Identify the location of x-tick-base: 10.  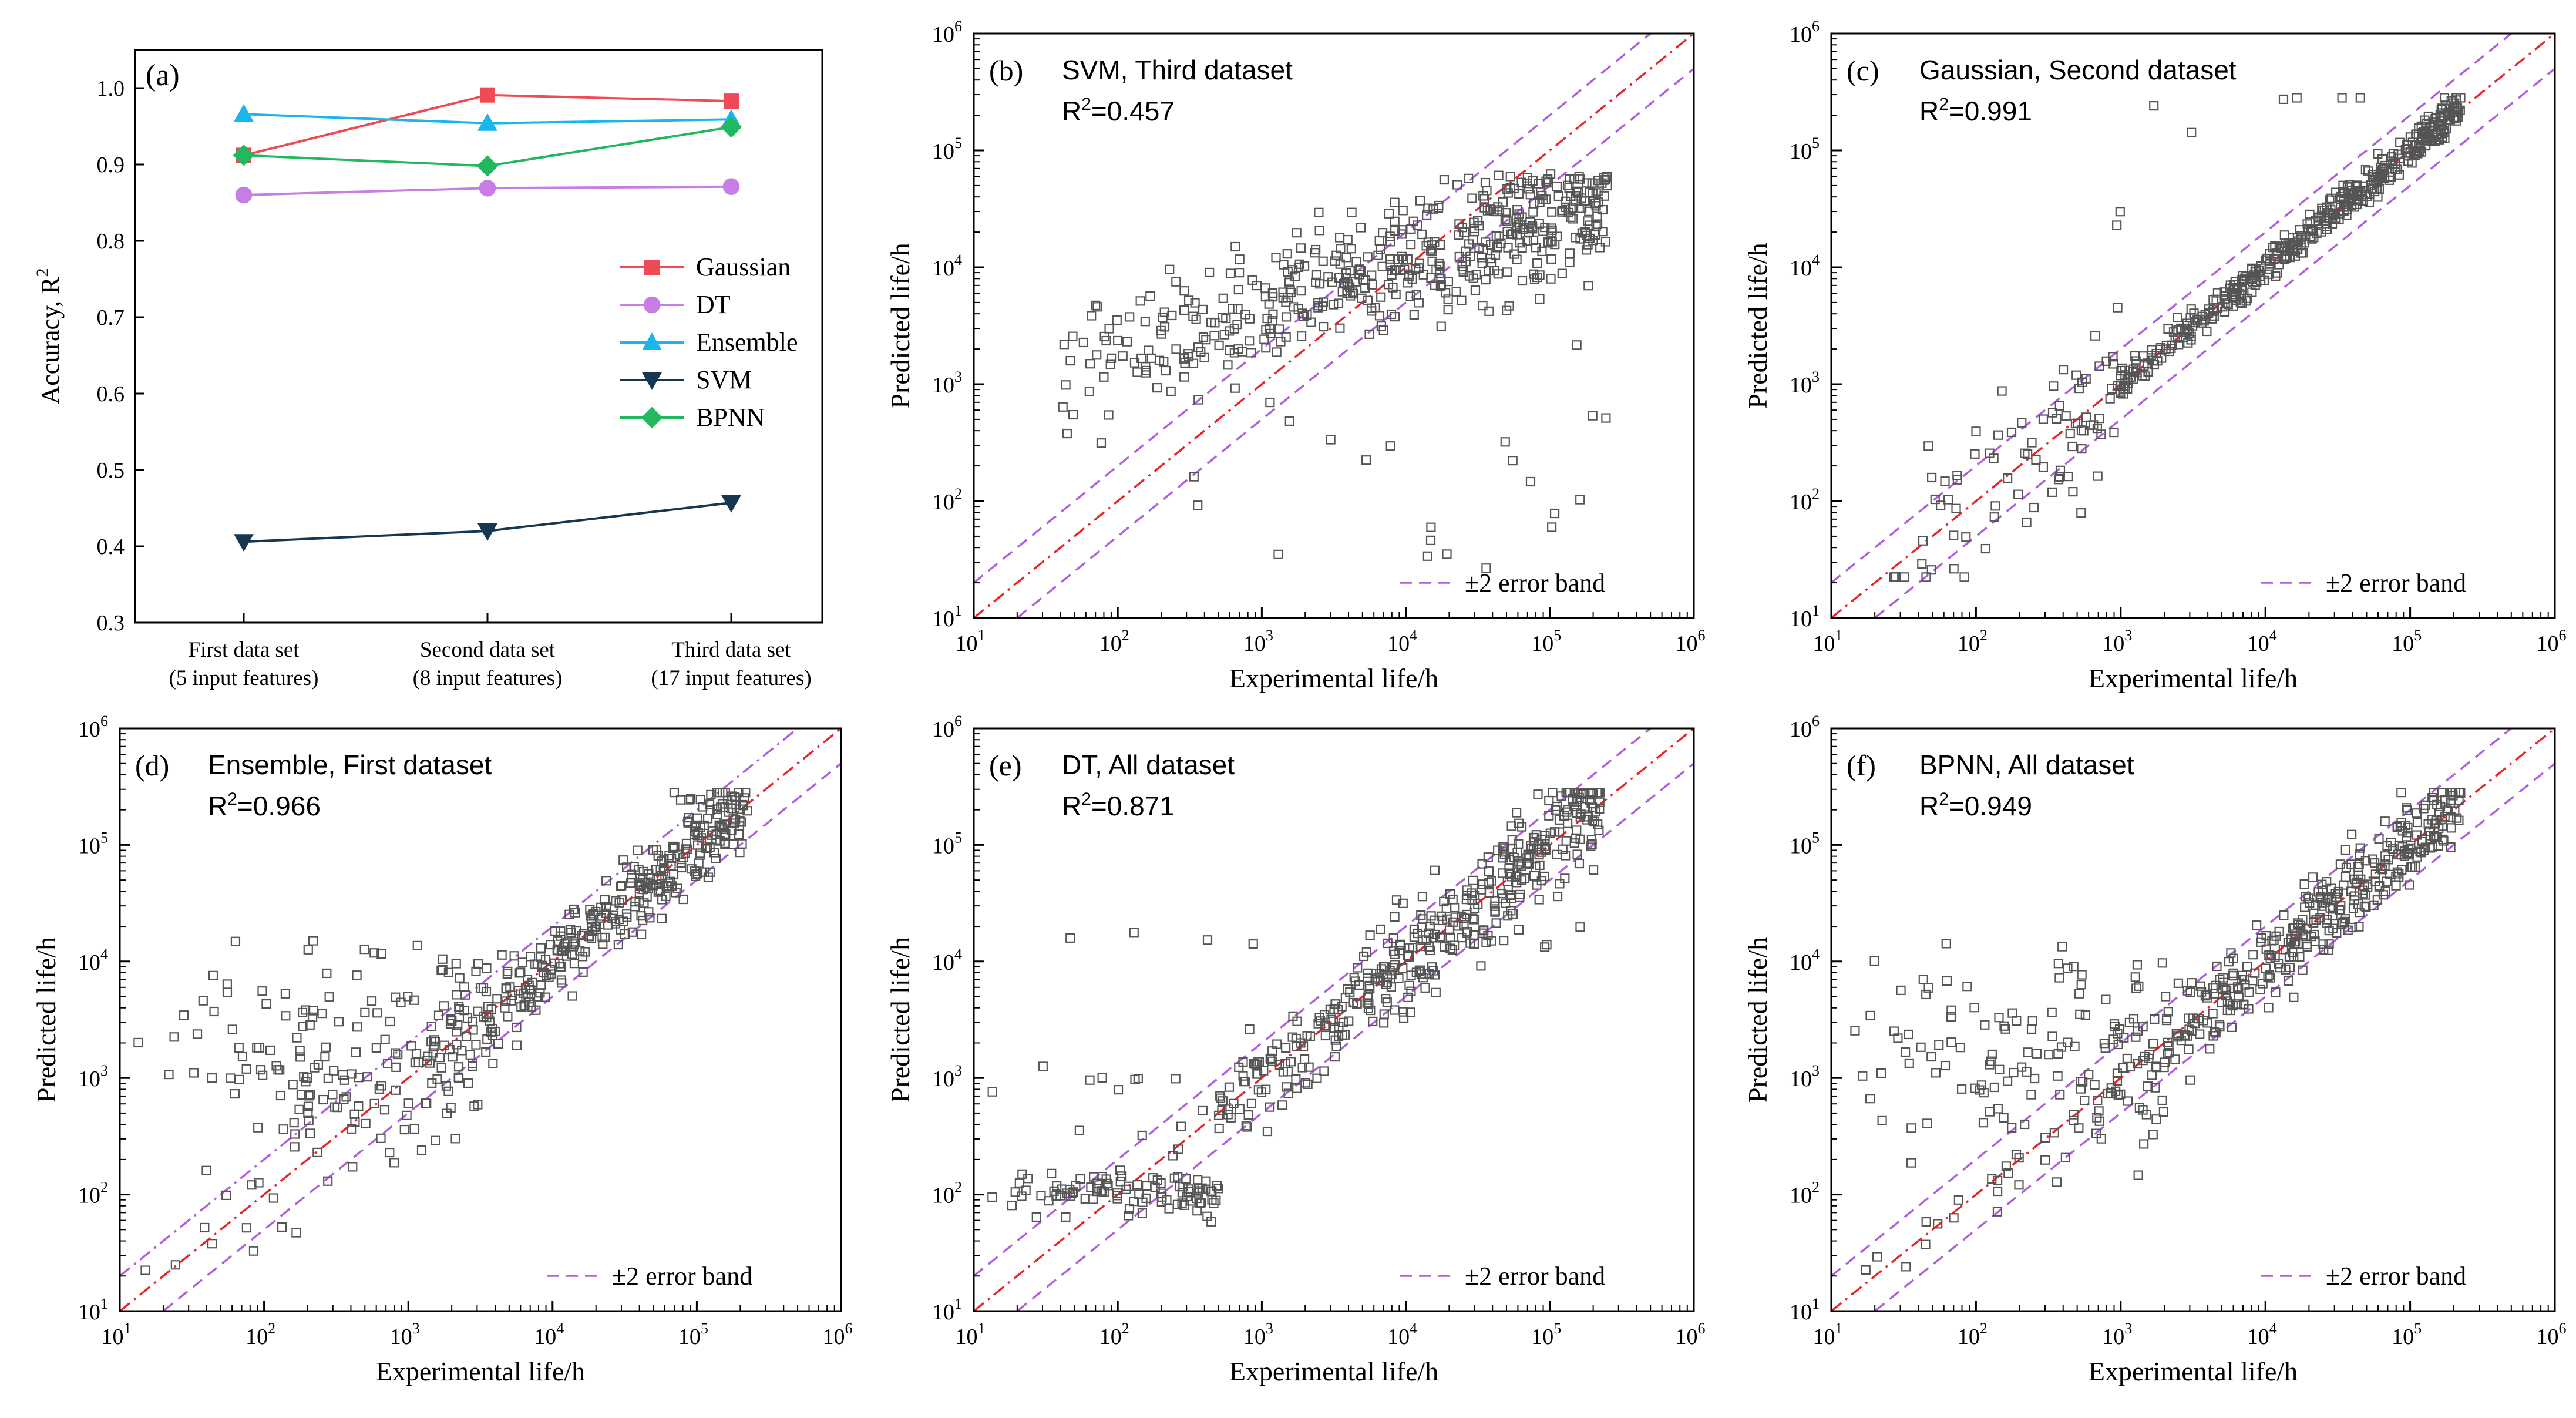
(1969, 1337).